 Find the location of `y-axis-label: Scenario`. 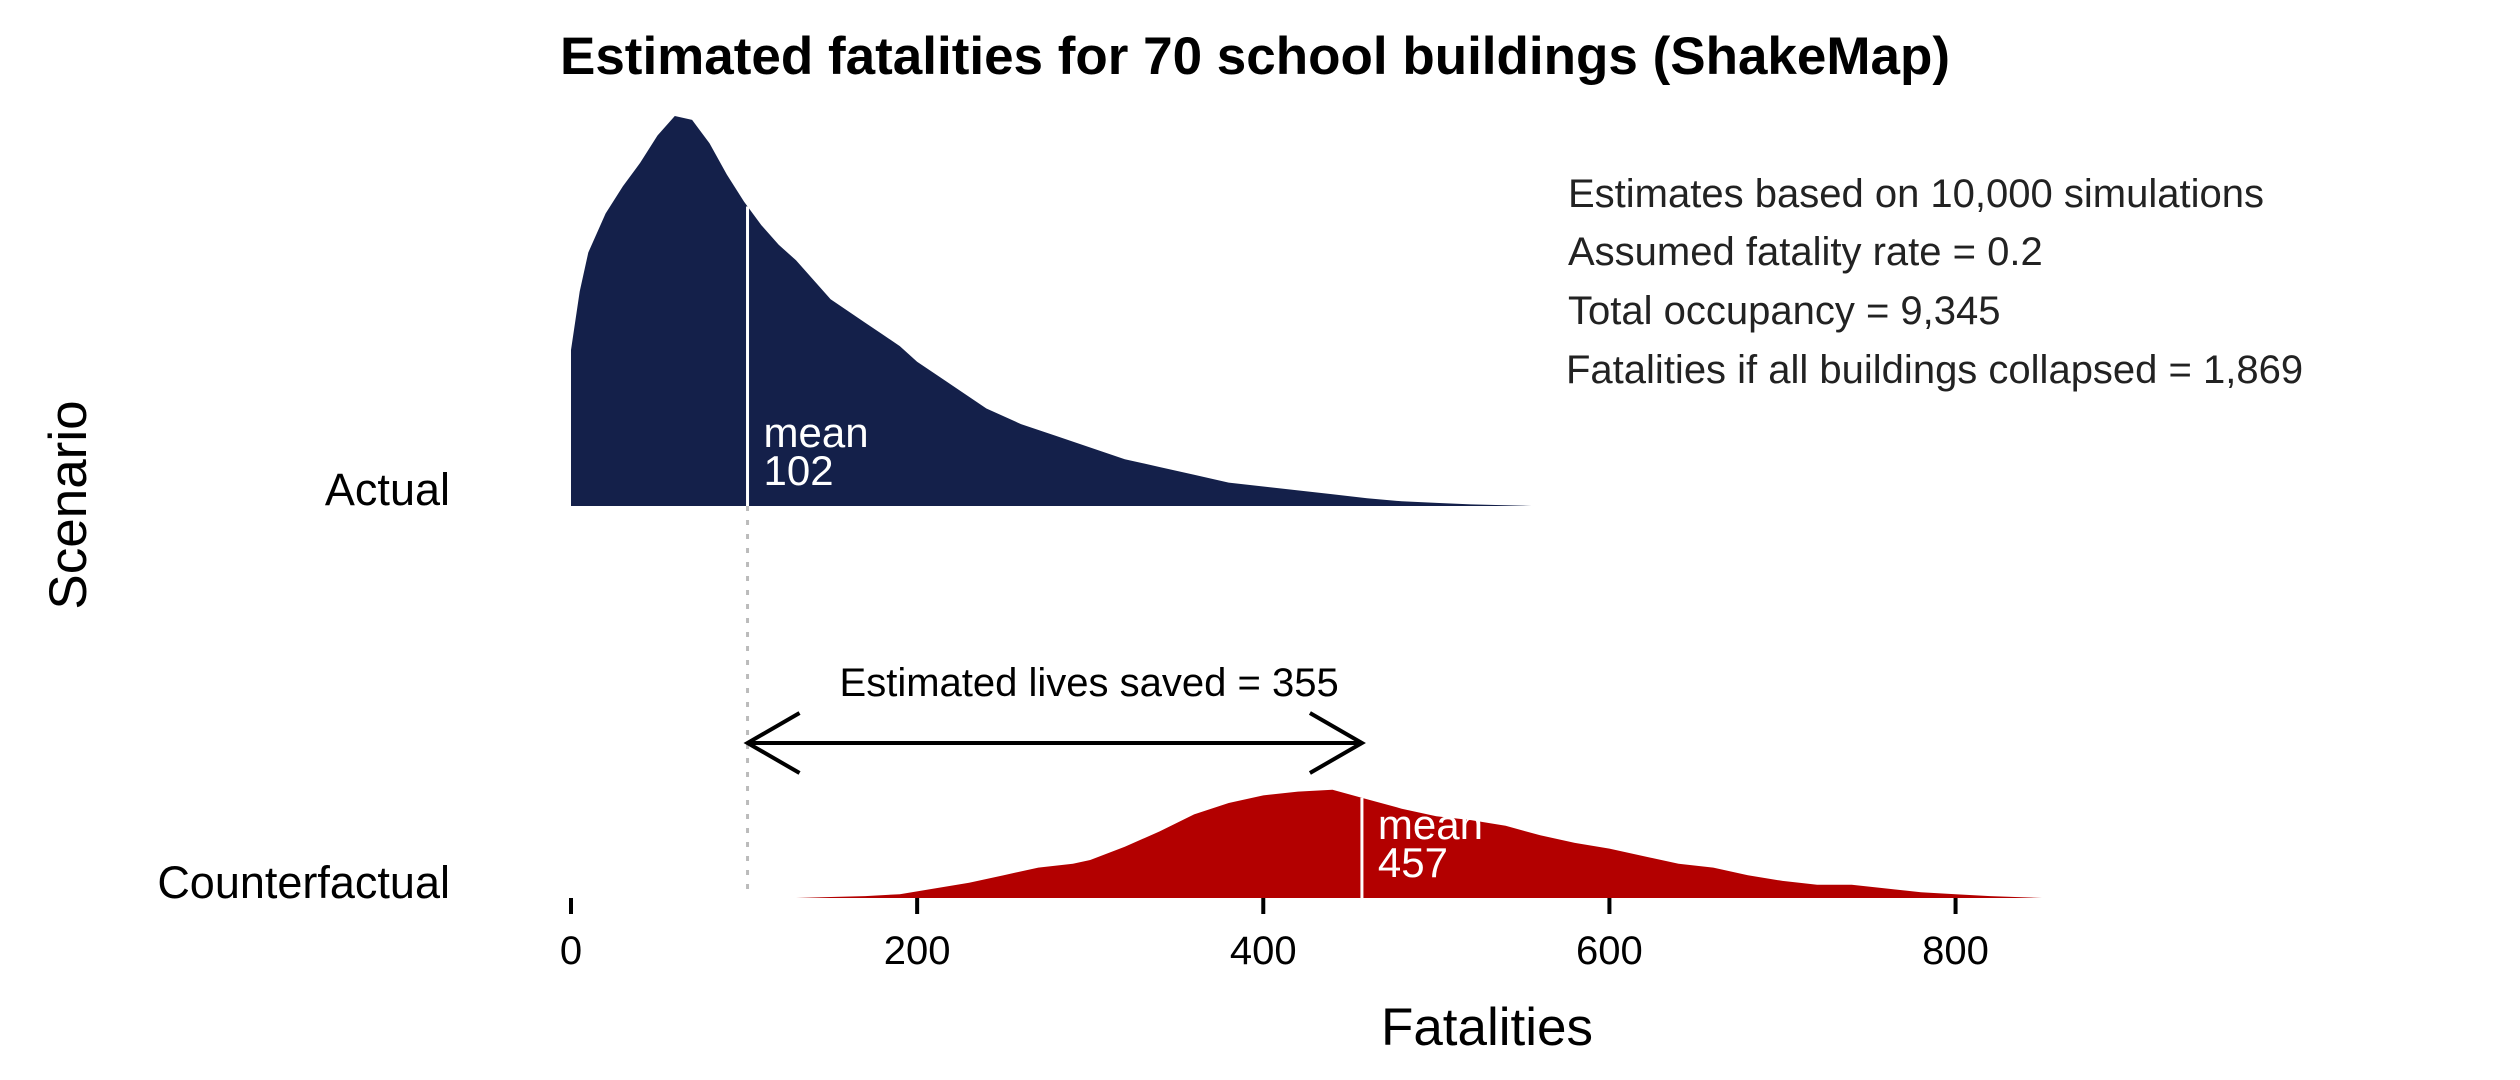

y-axis-label: Scenario is located at coordinates (68, 504).